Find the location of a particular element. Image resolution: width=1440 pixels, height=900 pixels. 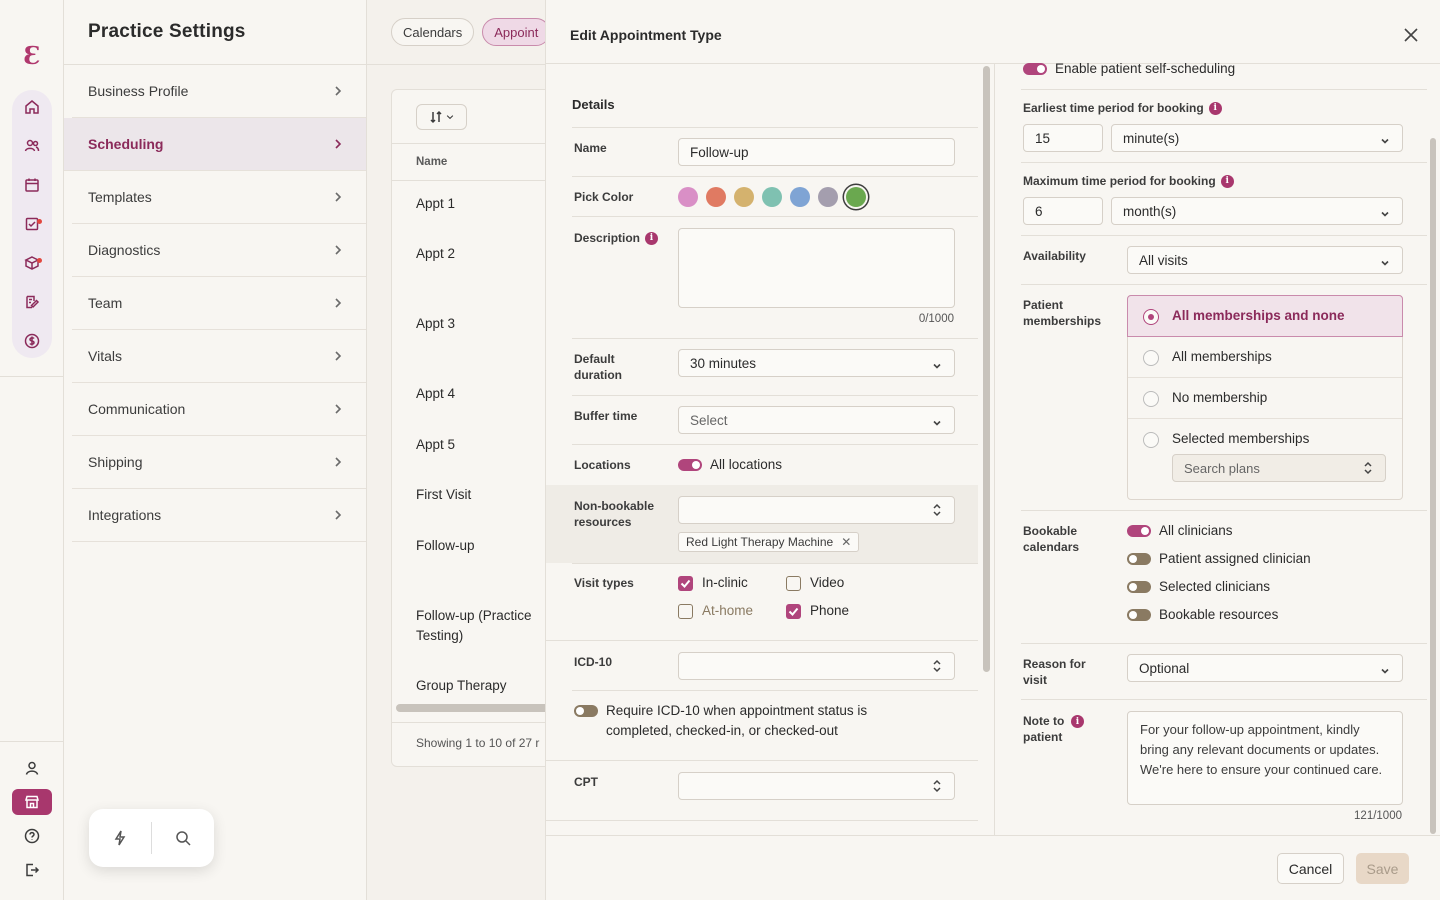

settings-item-communication: Communication is located at coordinates (219, 409).